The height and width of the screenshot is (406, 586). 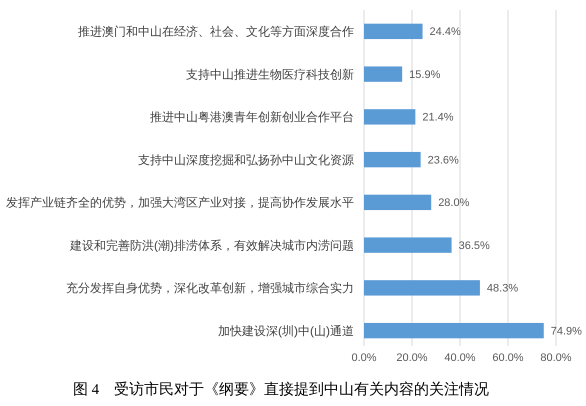 I want to click on y-tick-label: 加快建设深(圳)中(山)通道, so click(x=286, y=331).